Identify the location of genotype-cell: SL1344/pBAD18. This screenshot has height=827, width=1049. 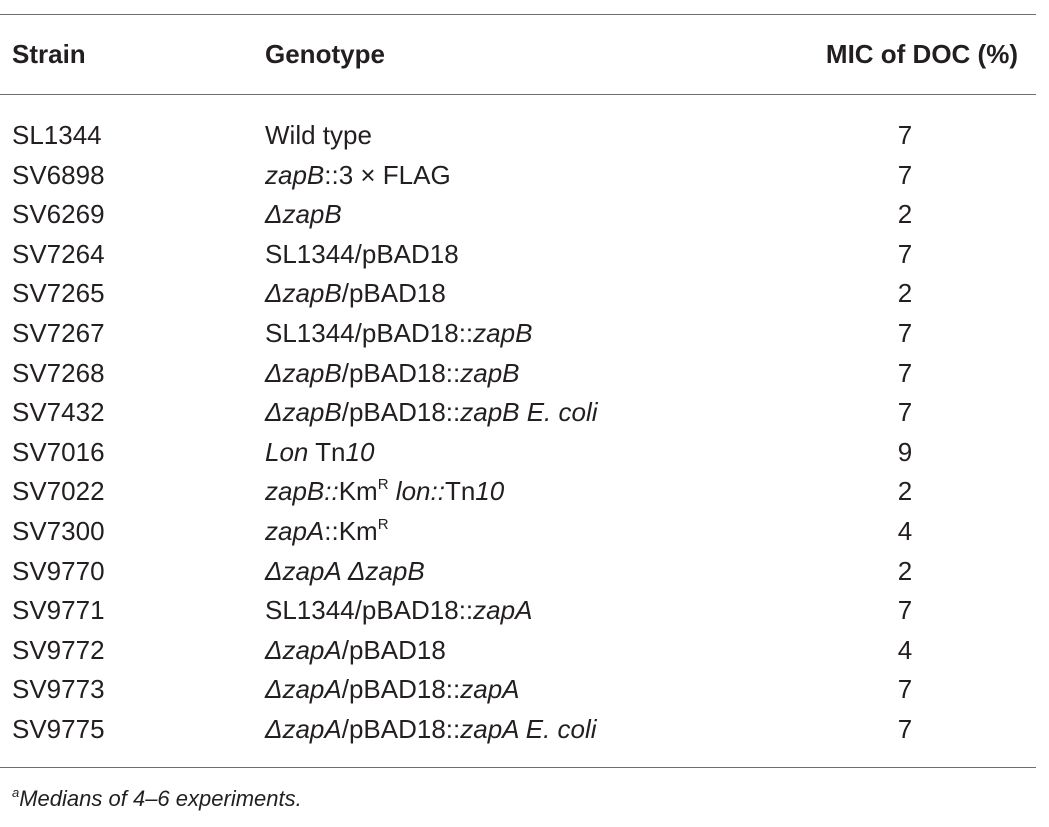
(362, 255).